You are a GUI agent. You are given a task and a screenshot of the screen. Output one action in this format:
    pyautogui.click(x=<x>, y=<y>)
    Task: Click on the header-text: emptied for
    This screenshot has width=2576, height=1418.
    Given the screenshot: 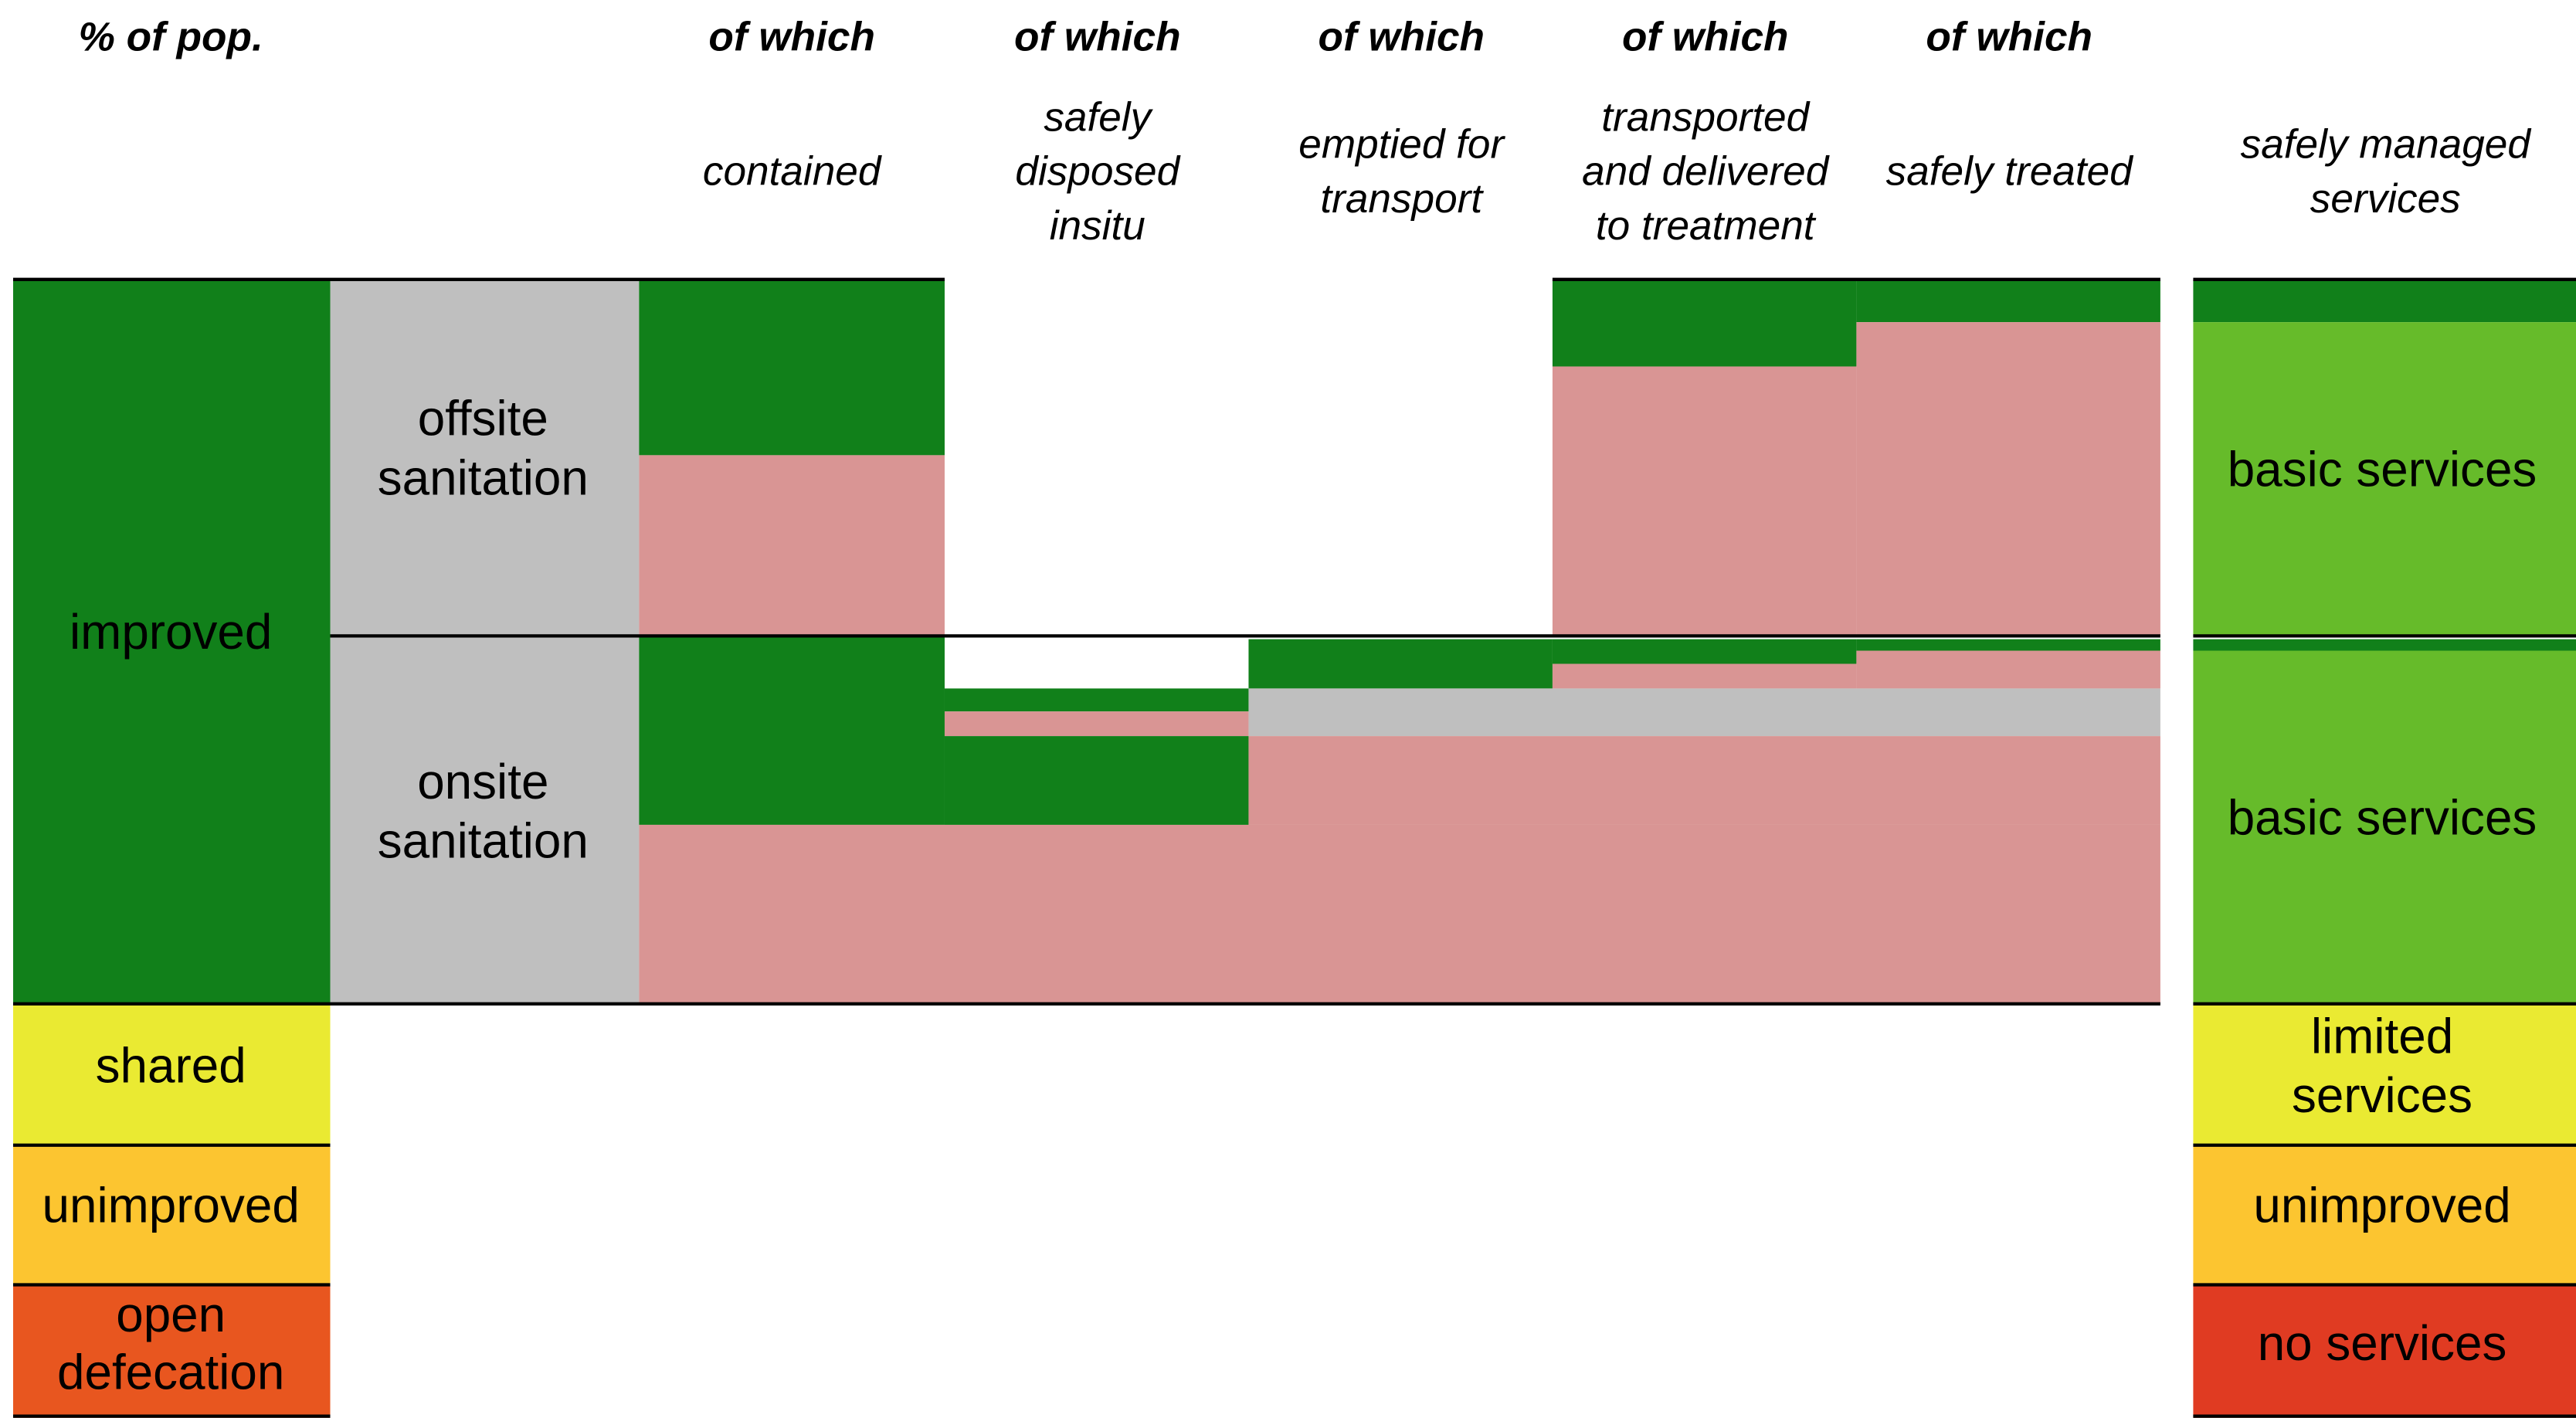 What is the action you would take?
    pyautogui.click(x=1401, y=145)
    